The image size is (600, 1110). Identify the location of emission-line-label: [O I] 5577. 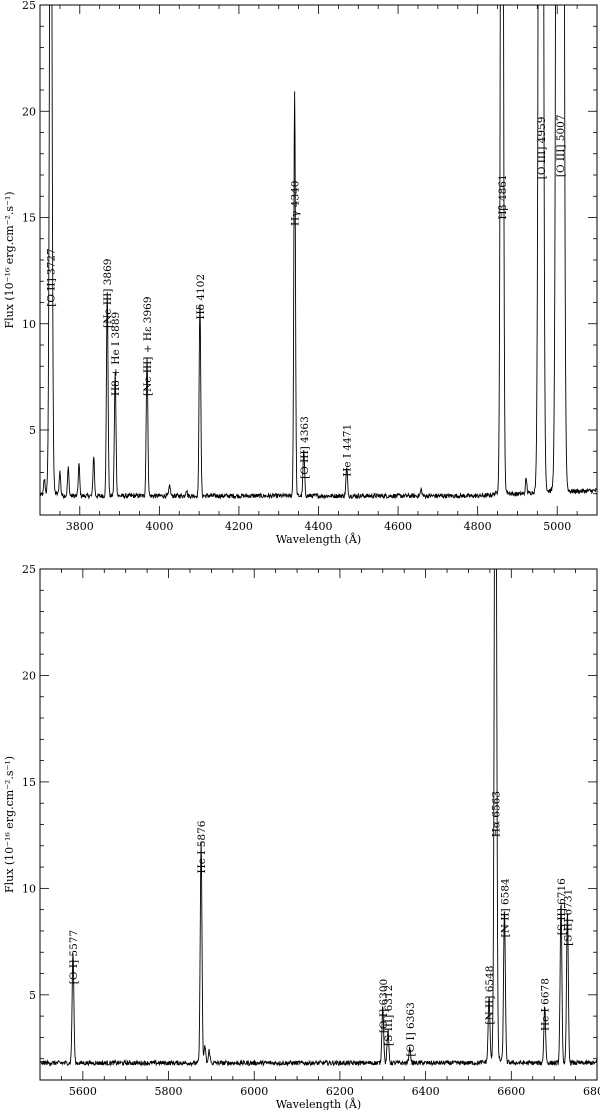
(74, 957).